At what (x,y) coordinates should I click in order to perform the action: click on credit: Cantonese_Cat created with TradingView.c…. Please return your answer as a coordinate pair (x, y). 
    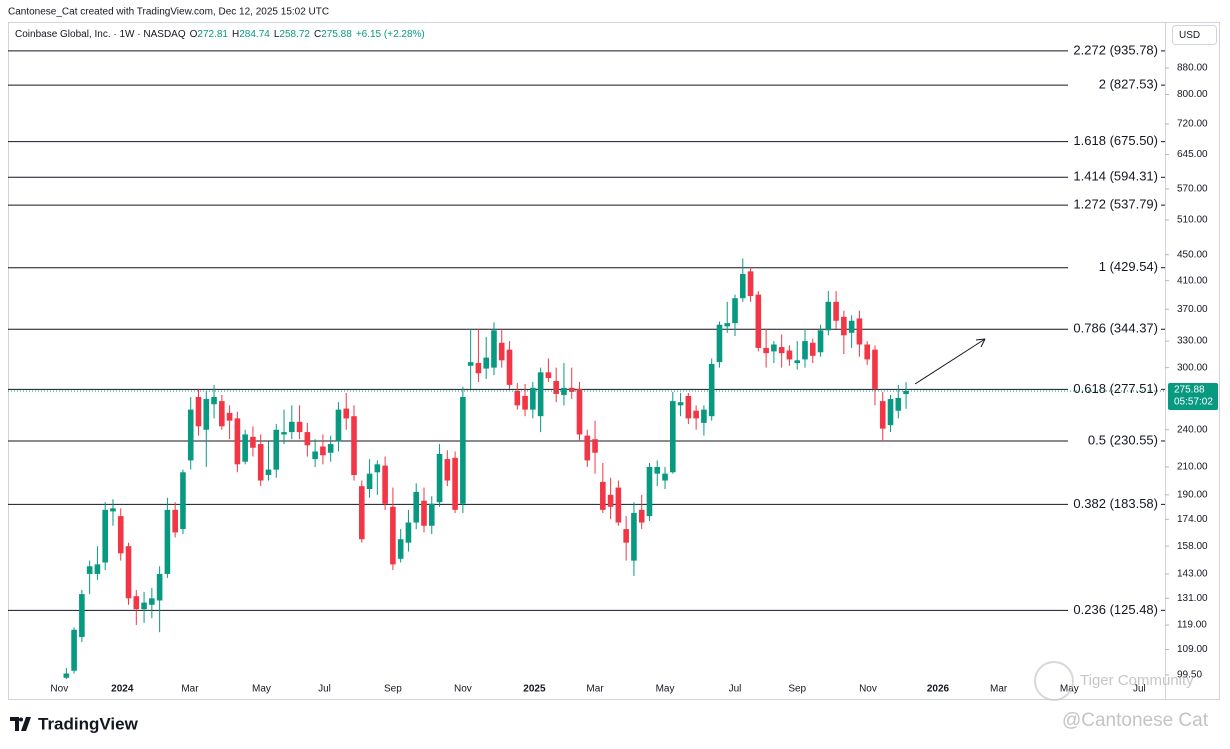
    Looking at the image, I should click on (168, 12).